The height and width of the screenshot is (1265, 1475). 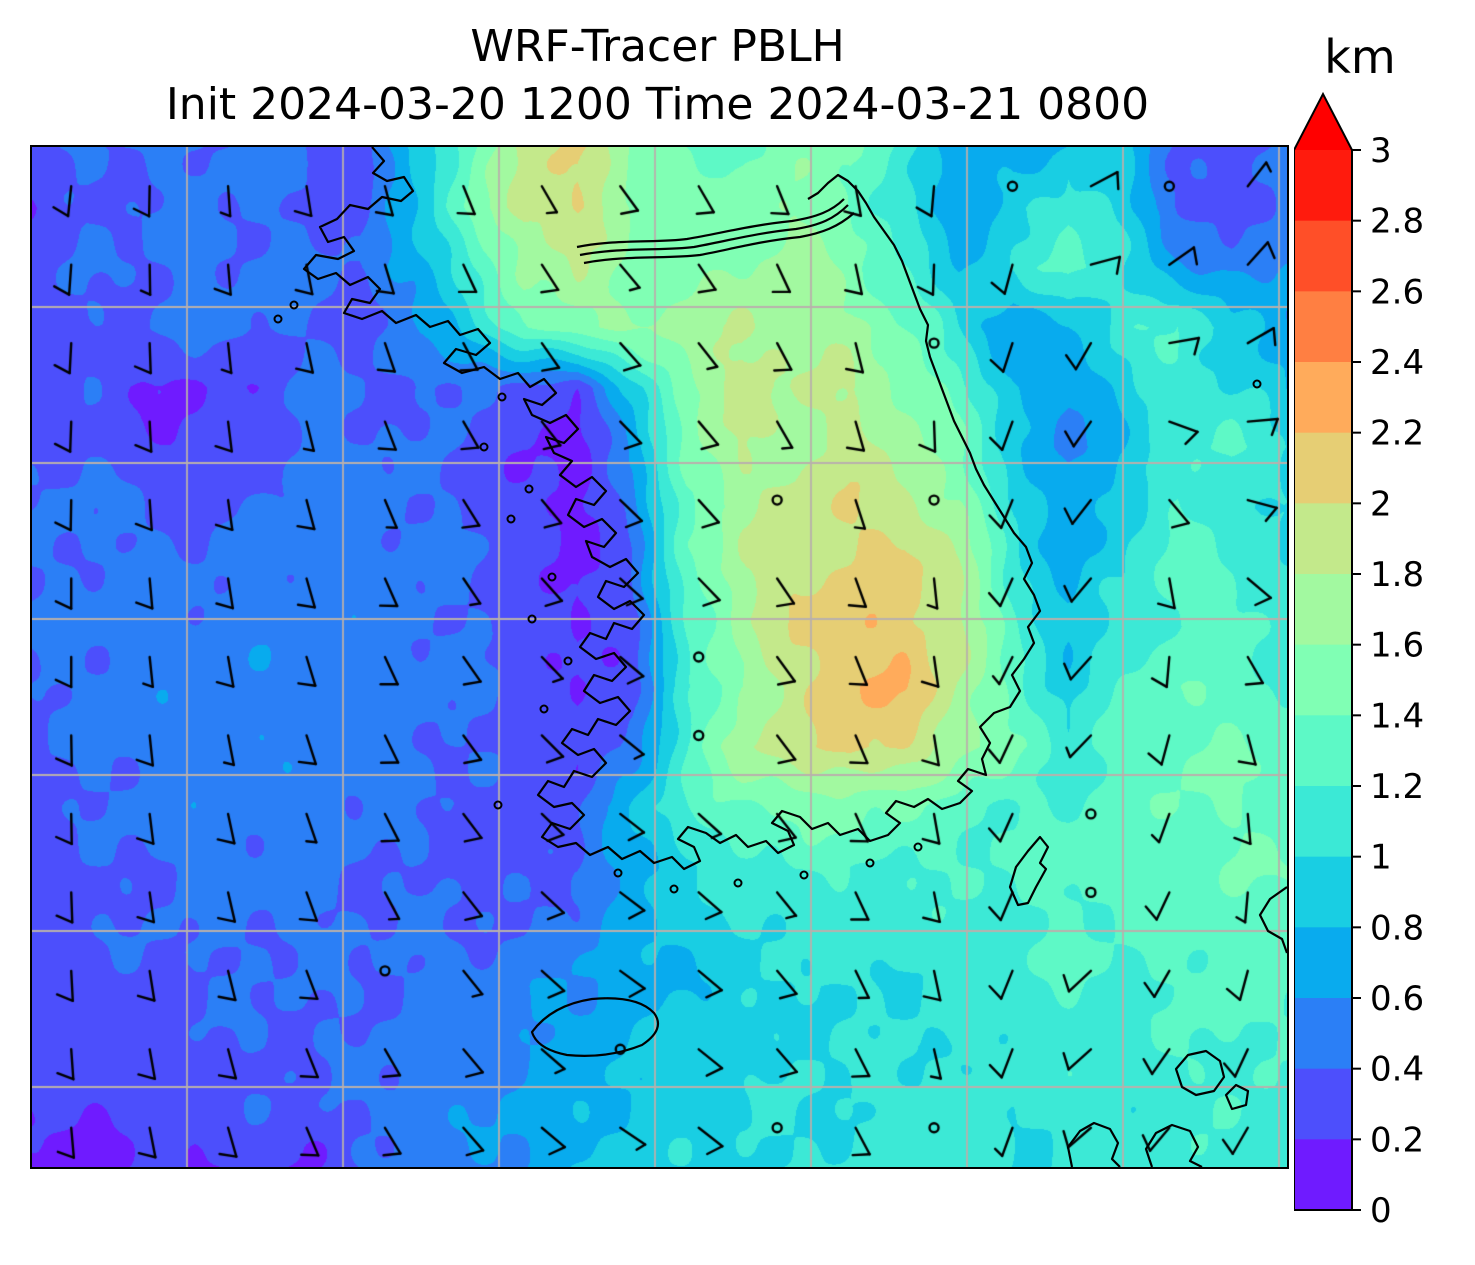 I want to click on colorbar-tick-label: 2.4, so click(x=1397, y=363).